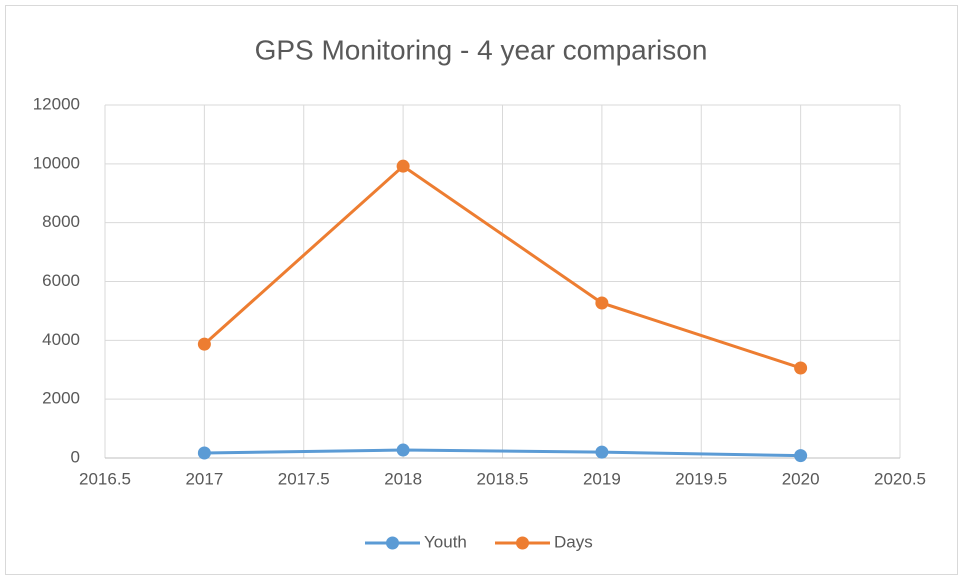 The image size is (963, 580). What do you see at coordinates (801, 478) in the screenshot?
I see `x-tick-label: 2020` at bounding box center [801, 478].